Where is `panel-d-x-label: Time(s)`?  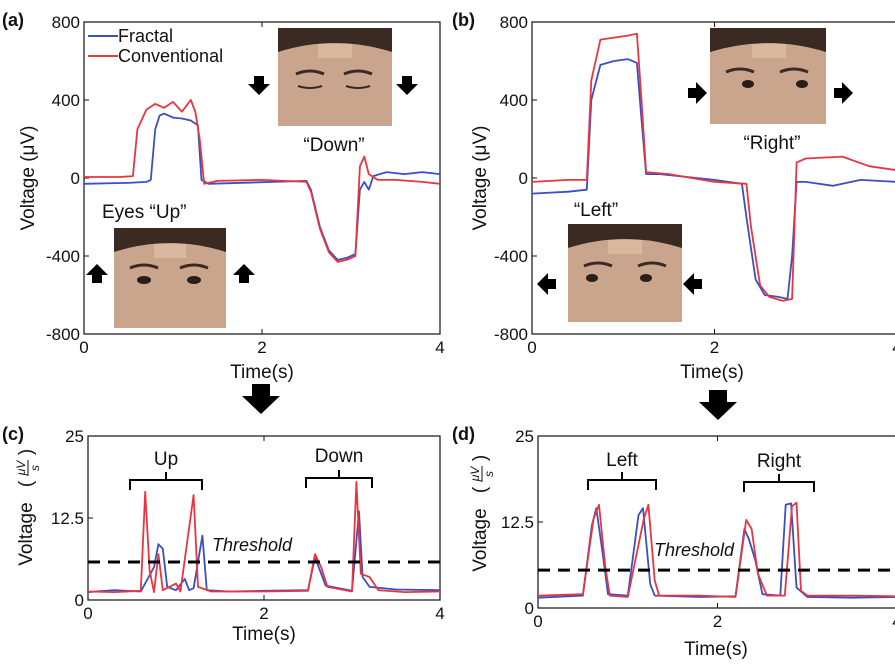 panel-d-x-label: Time(s) is located at coordinates (716, 649).